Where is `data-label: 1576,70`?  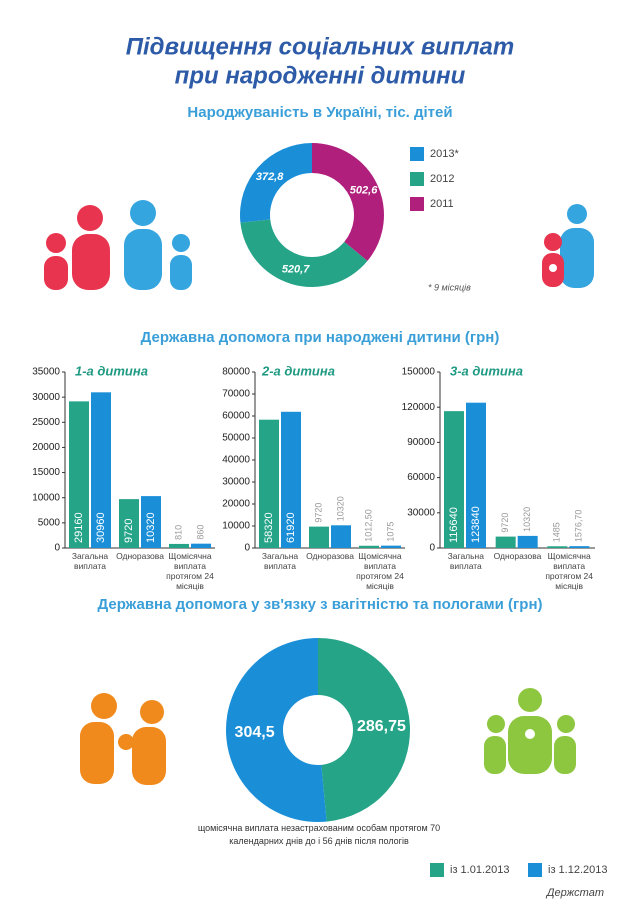
data-label: 1576,70 is located at coordinates (579, 526).